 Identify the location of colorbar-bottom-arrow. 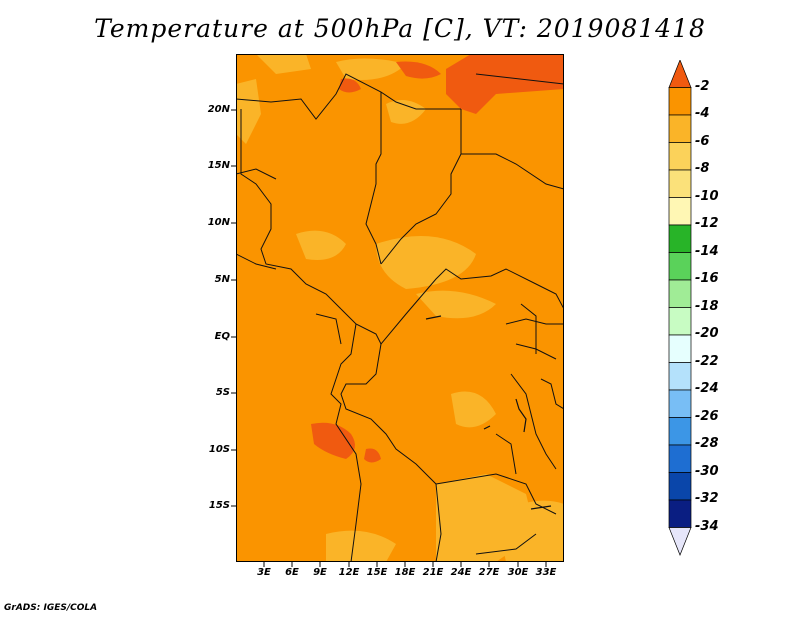
(680, 541).